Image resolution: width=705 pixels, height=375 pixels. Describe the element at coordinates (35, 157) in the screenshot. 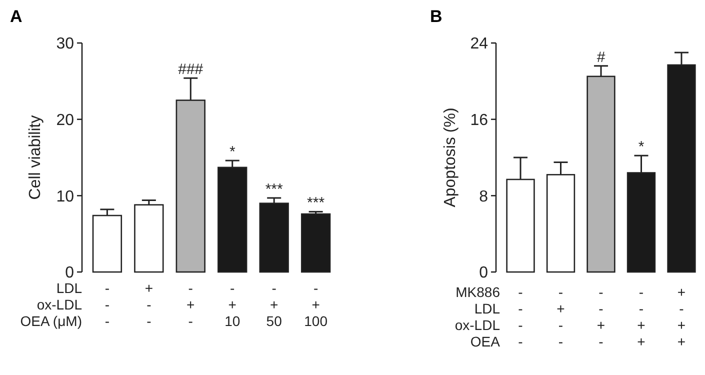

I see `y-axis-title: Cell viability` at that location.